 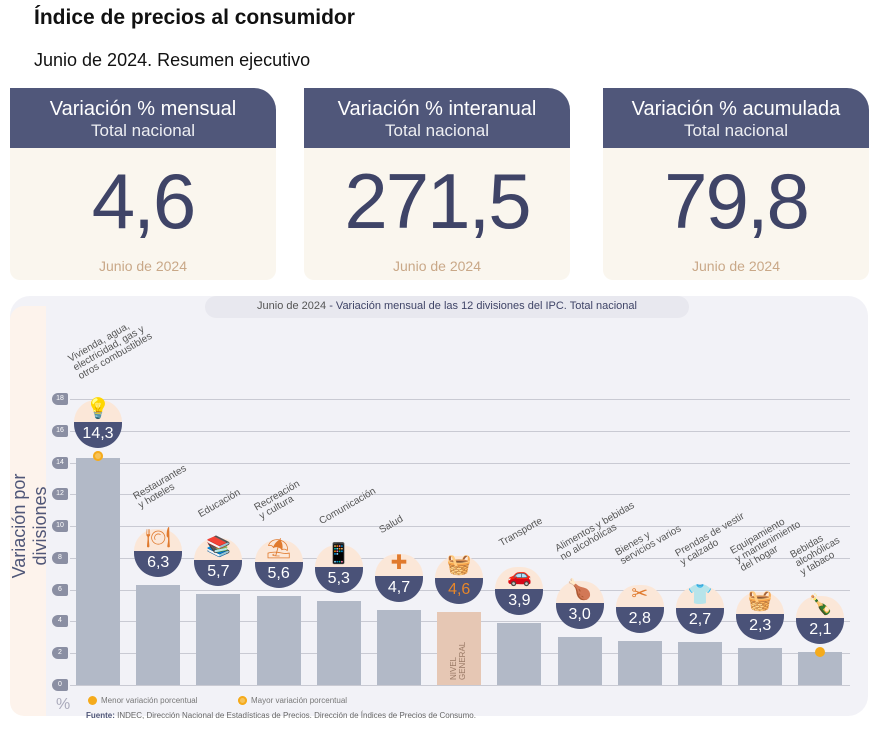 What do you see at coordinates (60, 685) in the screenshot?
I see `y-tick-label: 0` at bounding box center [60, 685].